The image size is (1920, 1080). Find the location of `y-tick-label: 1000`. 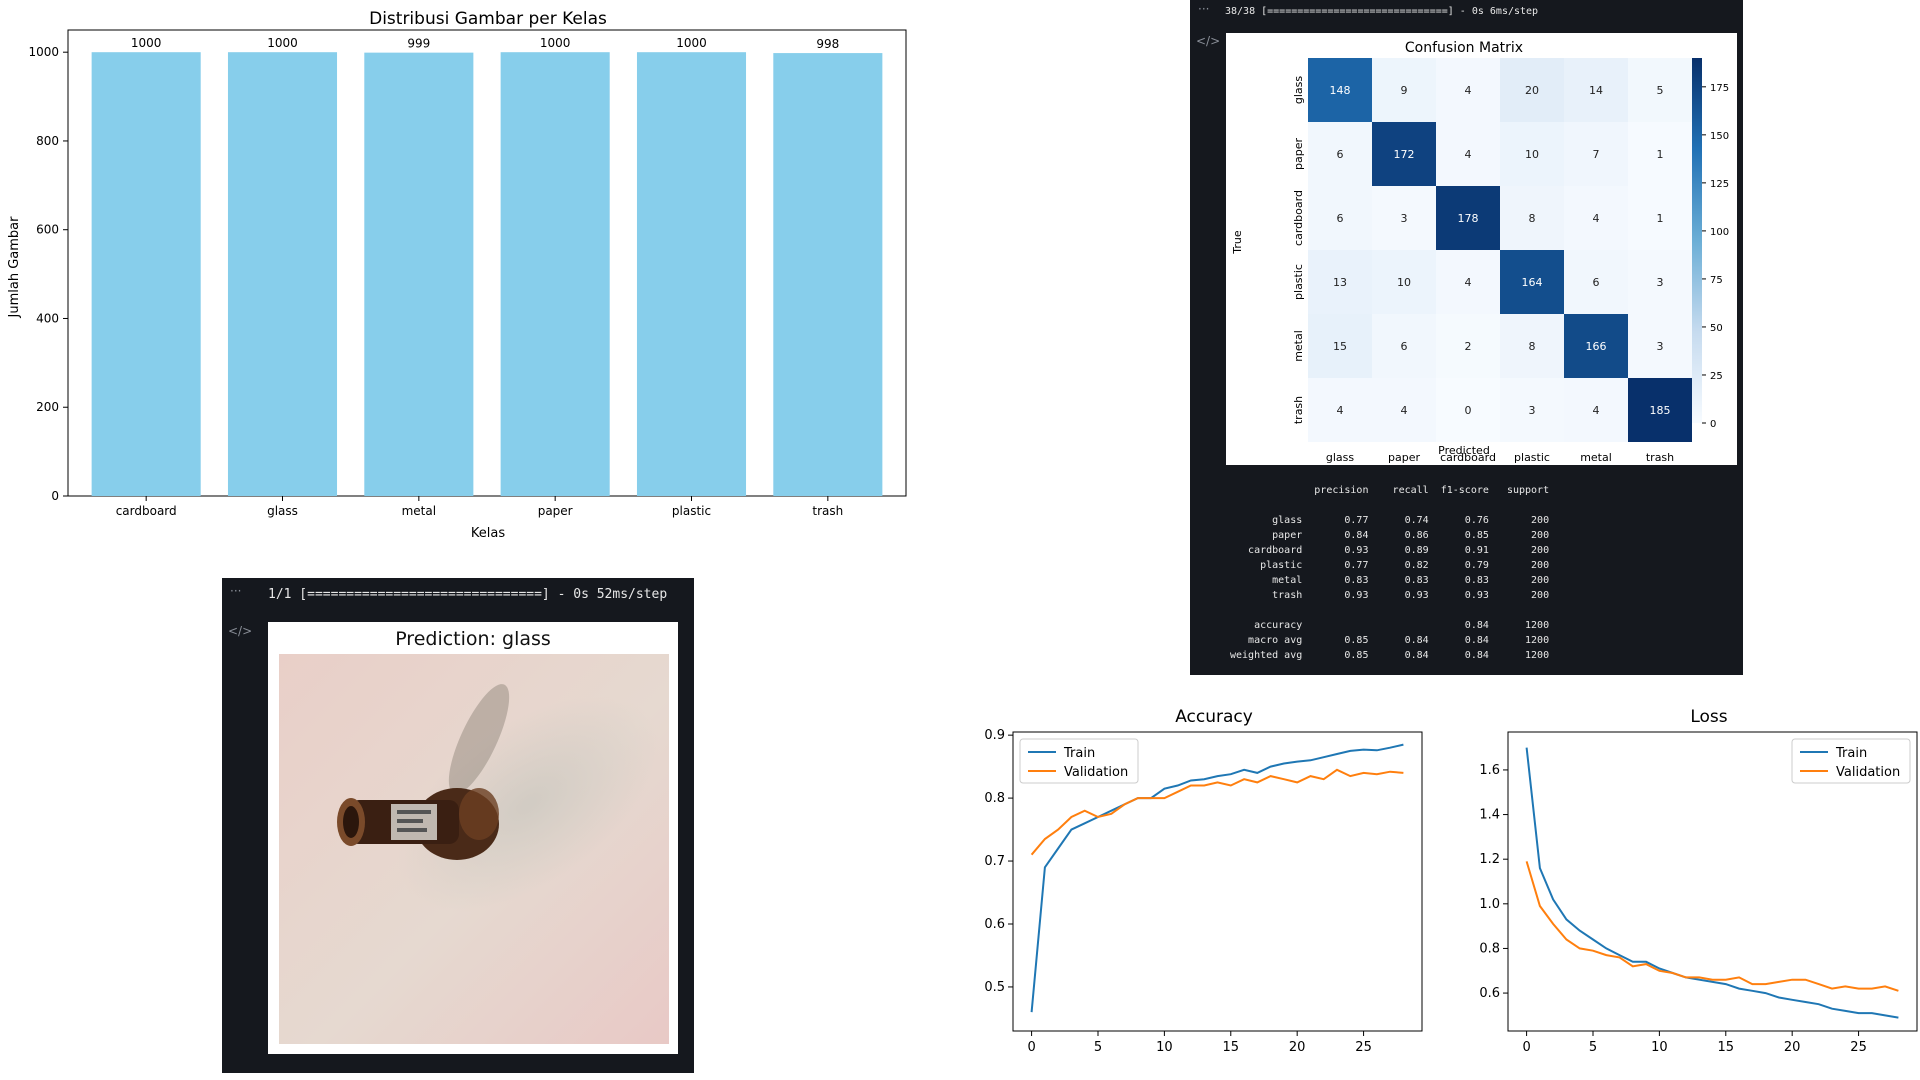

y-tick-label: 1000 is located at coordinates (43, 52).